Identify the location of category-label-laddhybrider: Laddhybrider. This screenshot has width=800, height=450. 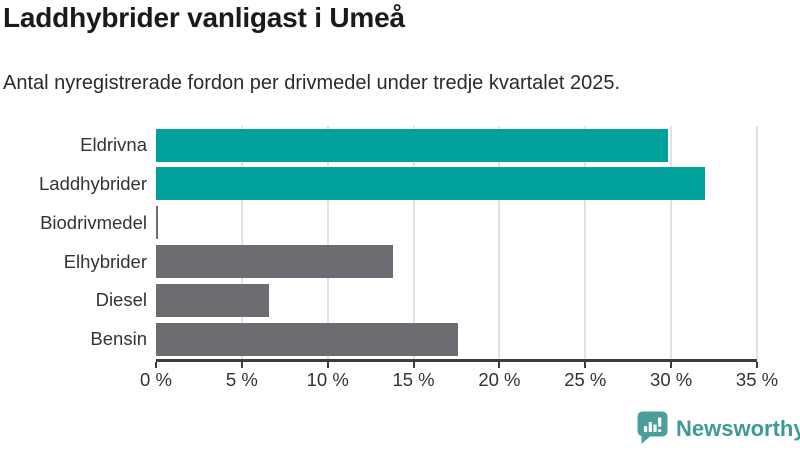
(93, 183).